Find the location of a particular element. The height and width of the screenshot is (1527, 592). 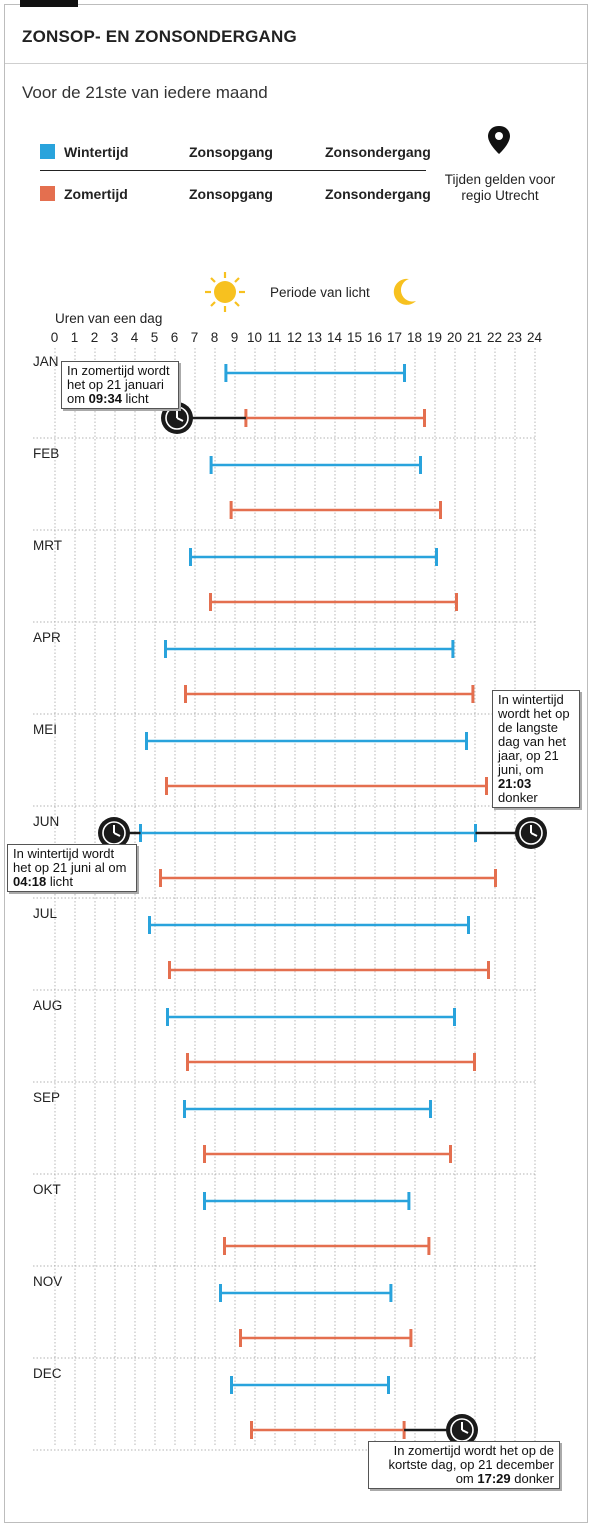

page-subtitle: Voor de 21ste van iedere maand is located at coordinates (145, 92).